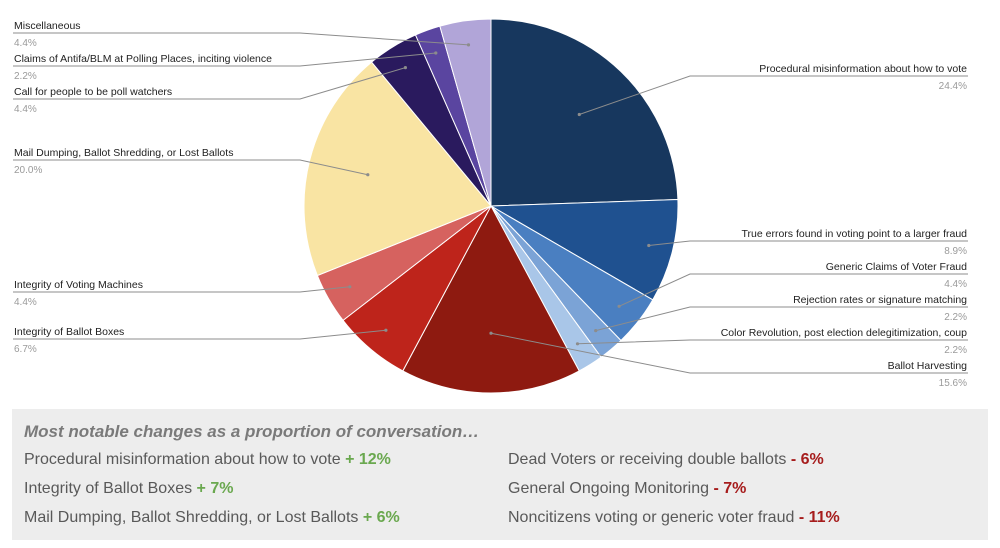 Image resolution: width=1000 pixels, height=548 pixels. Describe the element at coordinates (819, 517) in the screenshot. I see `notable-change-value: - 11%` at that location.